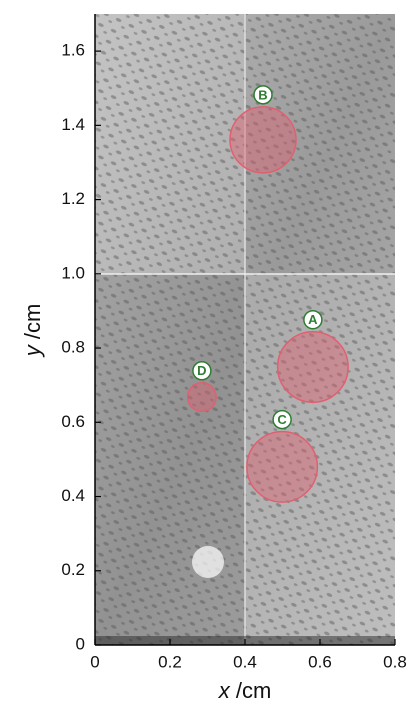  What do you see at coordinates (73, 124) in the screenshot?
I see `y-tick-label: 1.4` at bounding box center [73, 124].